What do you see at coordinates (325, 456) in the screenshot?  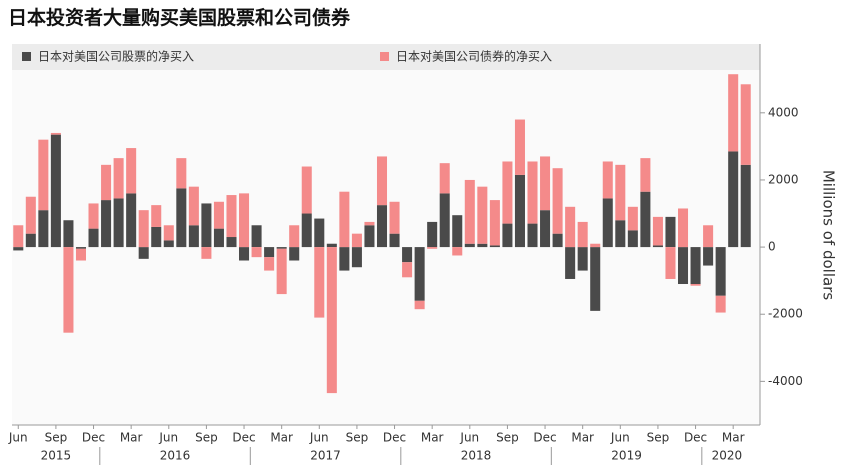 I see `x-group-label: 2017` at bounding box center [325, 456].